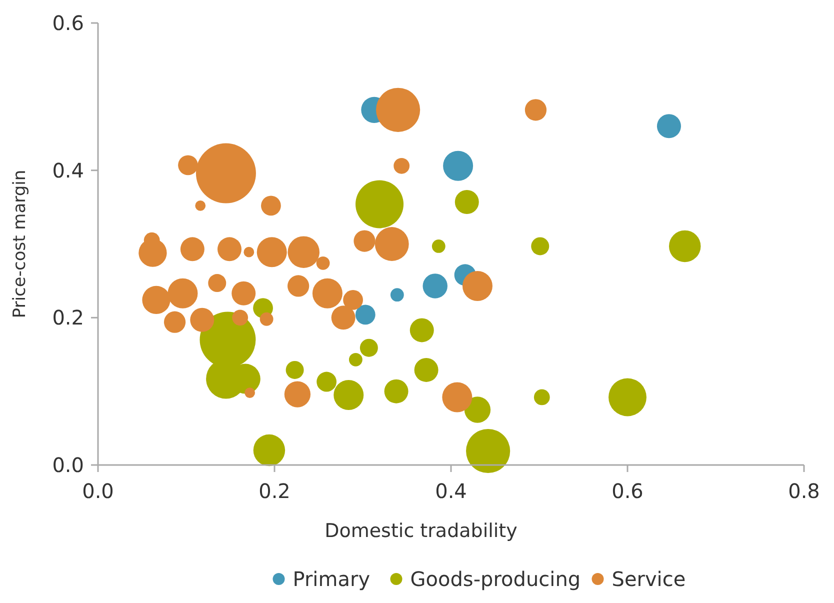 The width and height of the screenshot is (834, 603). What do you see at coordinates (68, 465) in the screenshot?
I see `y-tick-label: 0.0` at bounding box center [68, 465].